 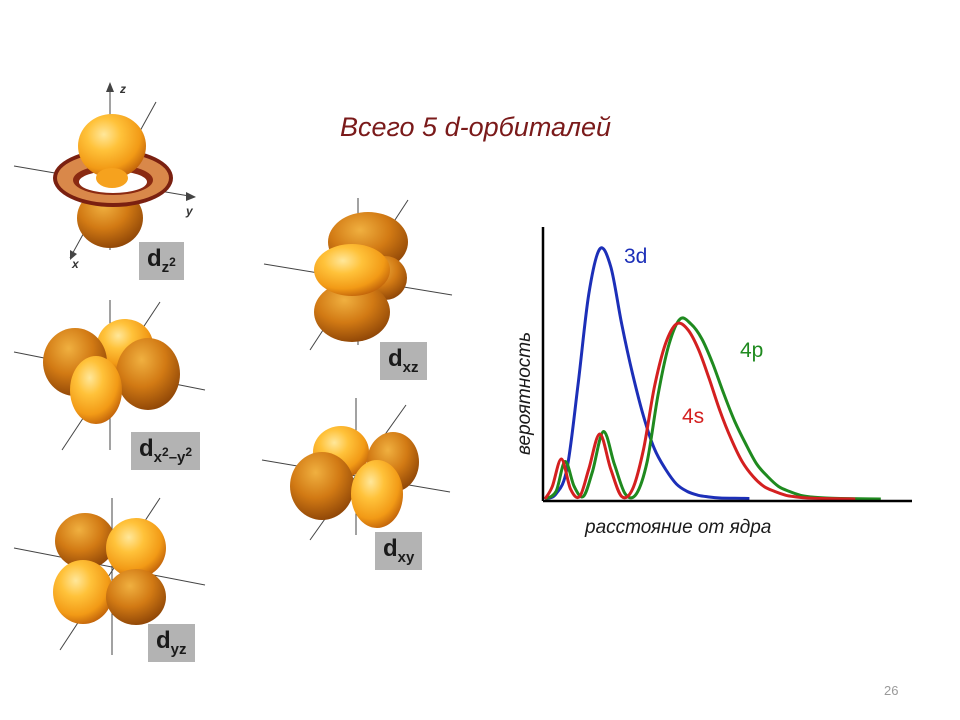 I want to click on series-label-4s: 4s, so click(x=693, y=416).